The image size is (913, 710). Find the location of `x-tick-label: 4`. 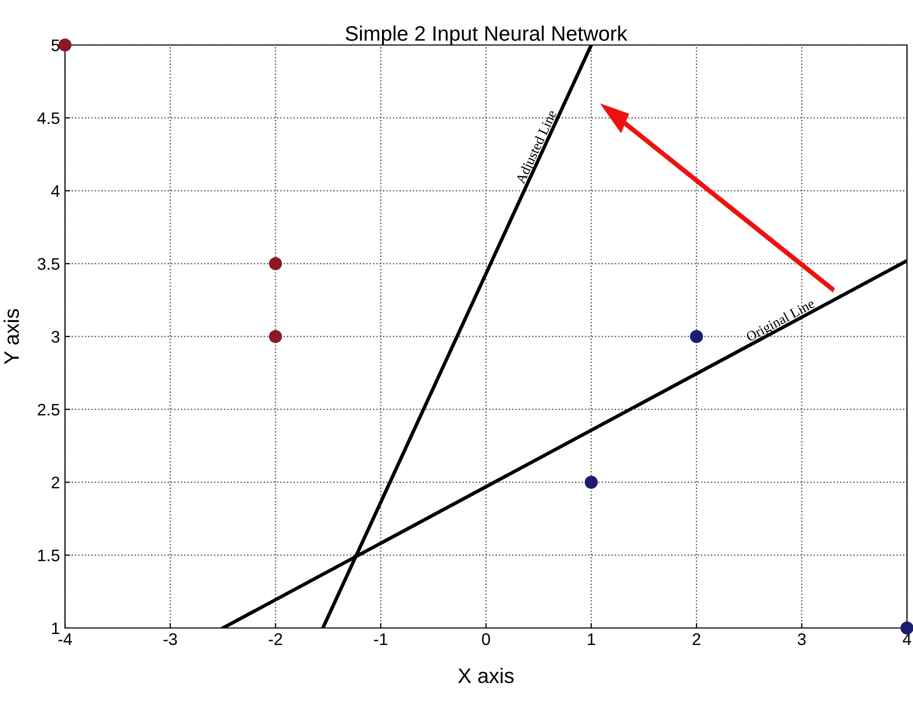

x-tick-label: 4 is located at coordinates (907, 639).